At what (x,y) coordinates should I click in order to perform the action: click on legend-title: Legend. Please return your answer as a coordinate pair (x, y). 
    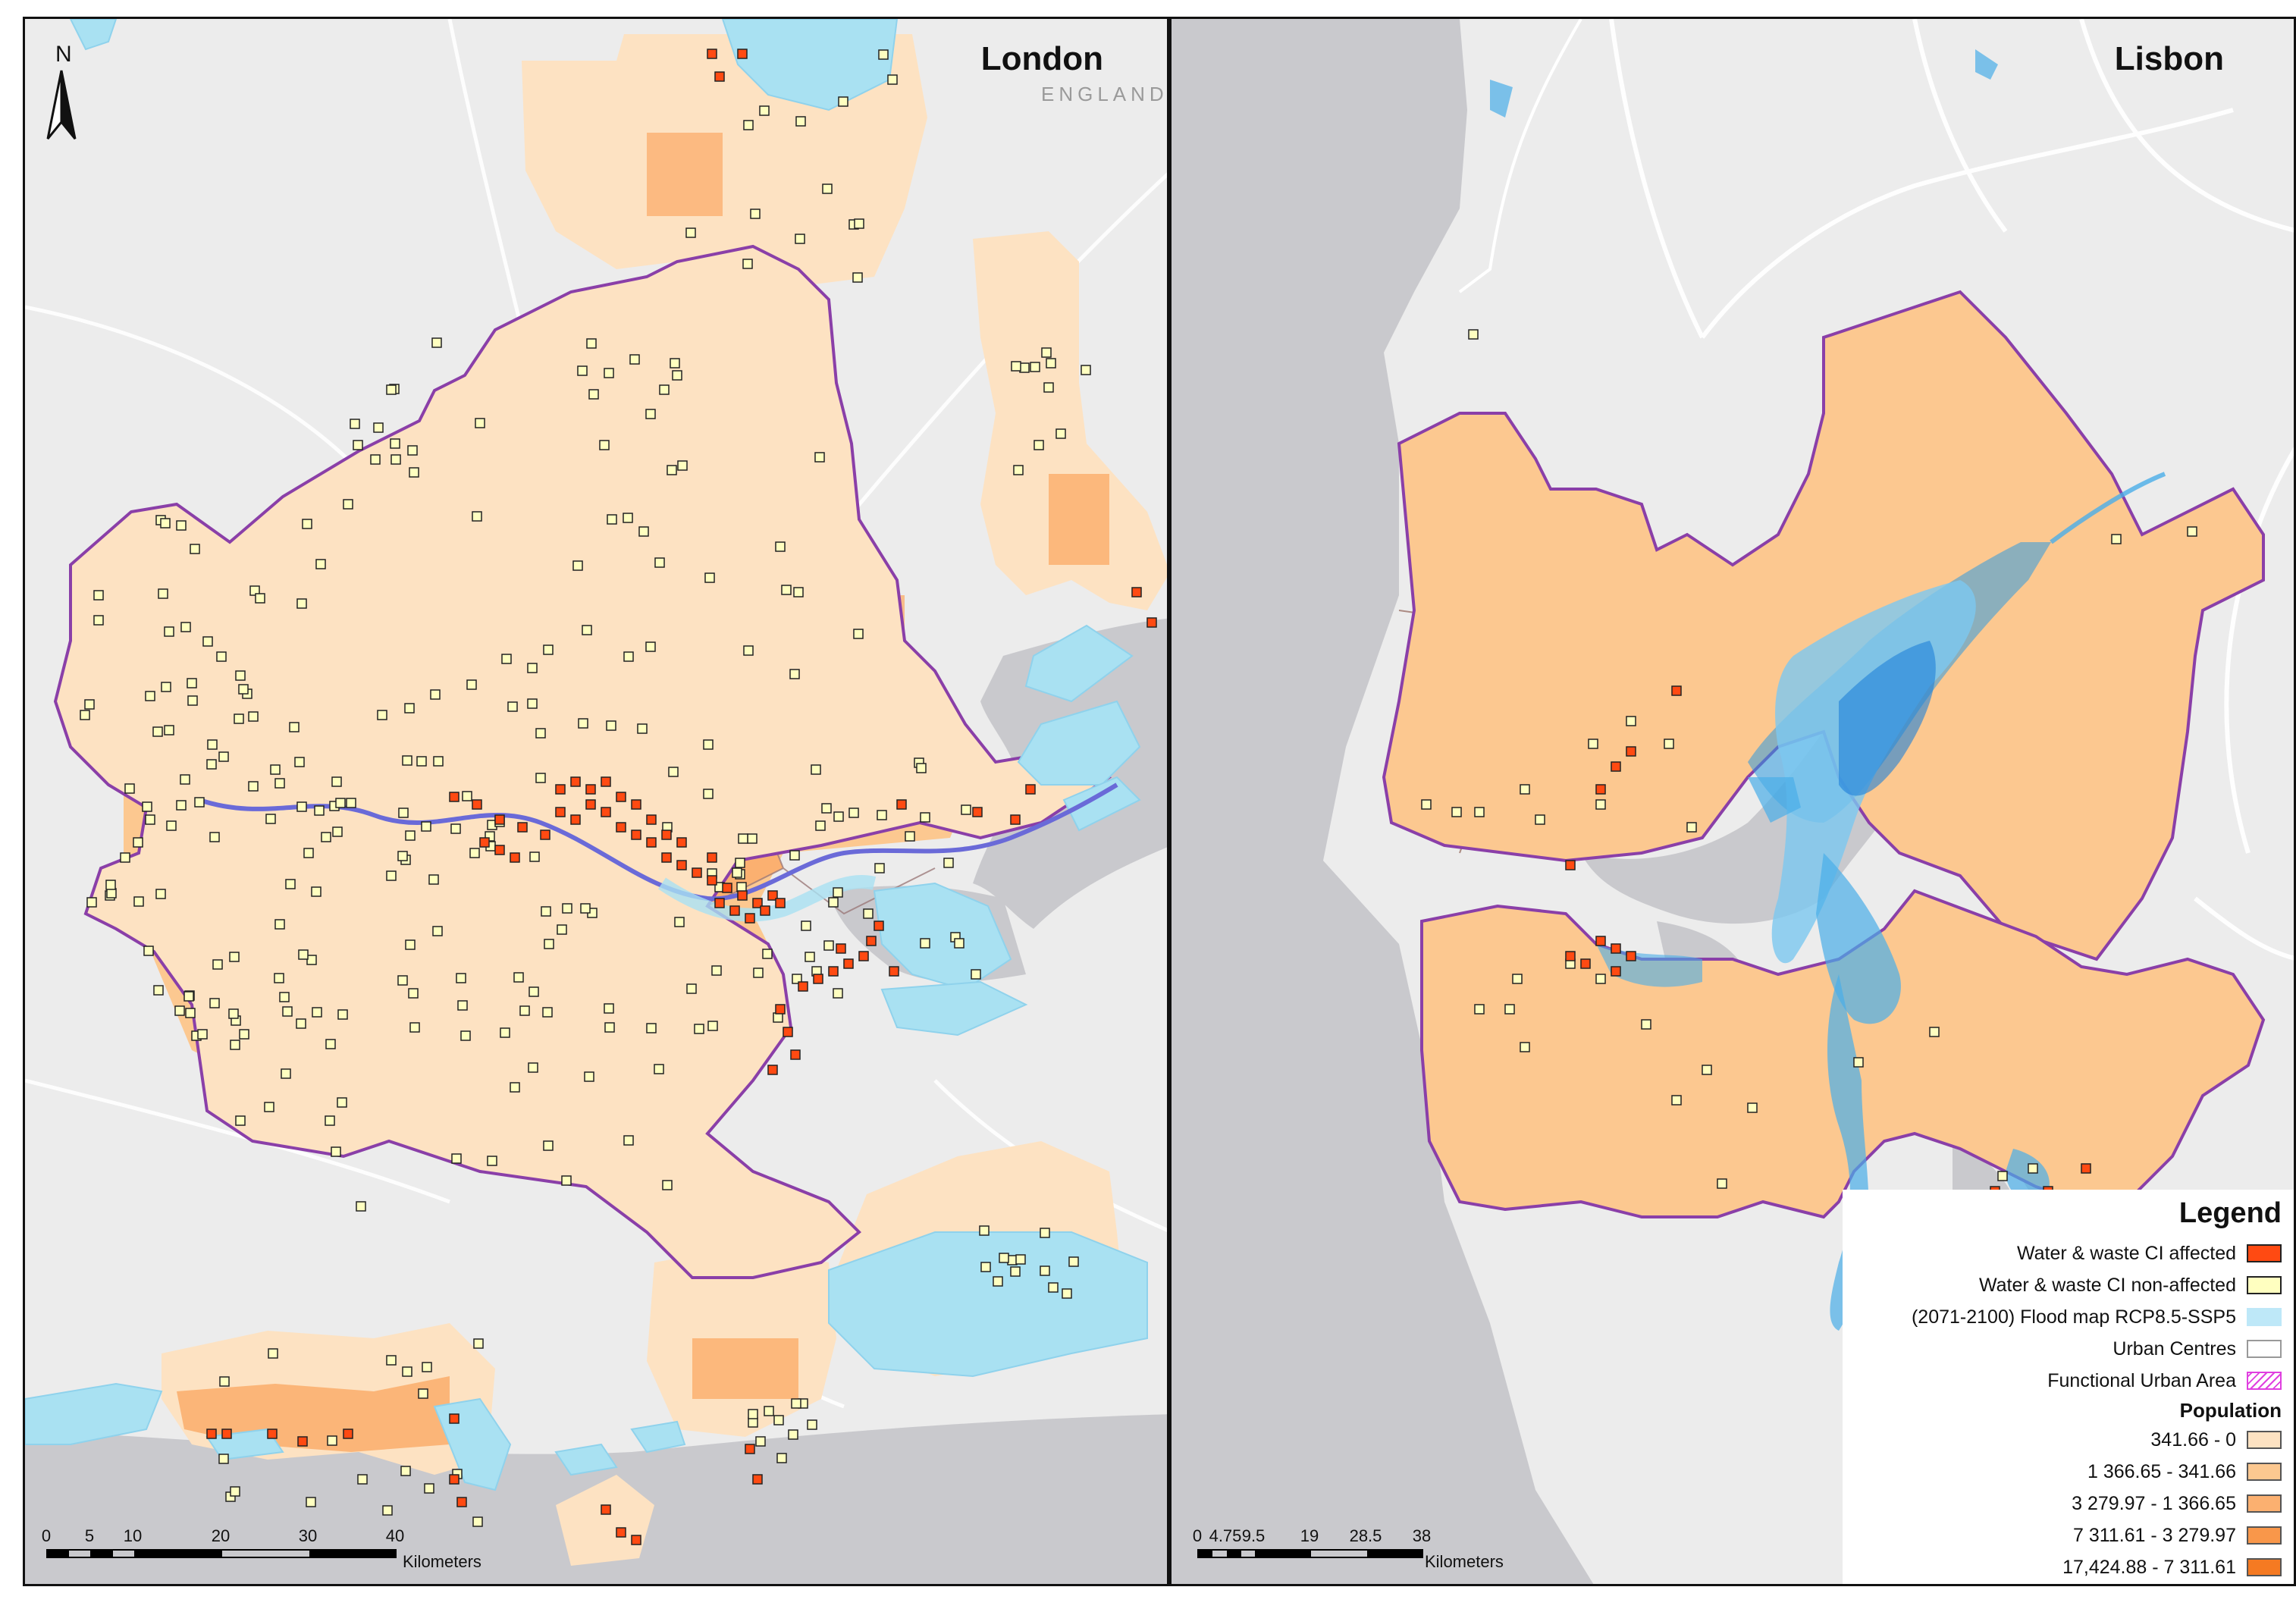
    Looking at the image, I should click on (2230, 1213).